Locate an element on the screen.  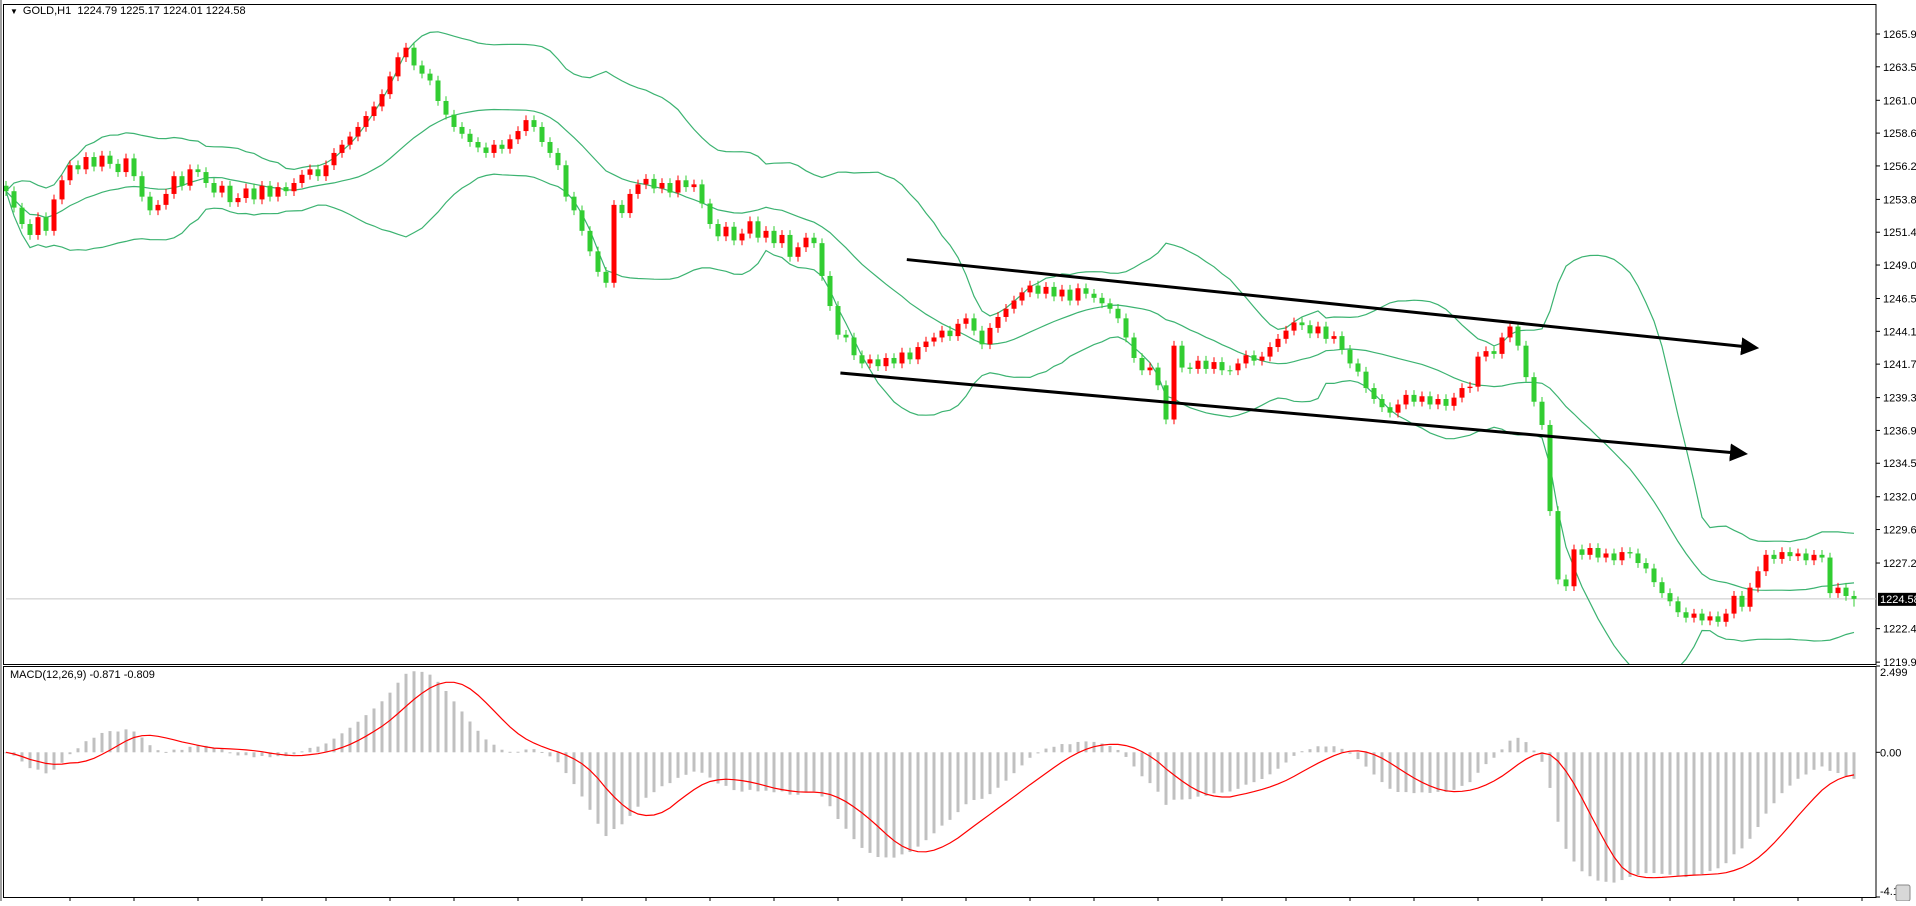
trend-line-upper is located at coordinates (1333, 307).